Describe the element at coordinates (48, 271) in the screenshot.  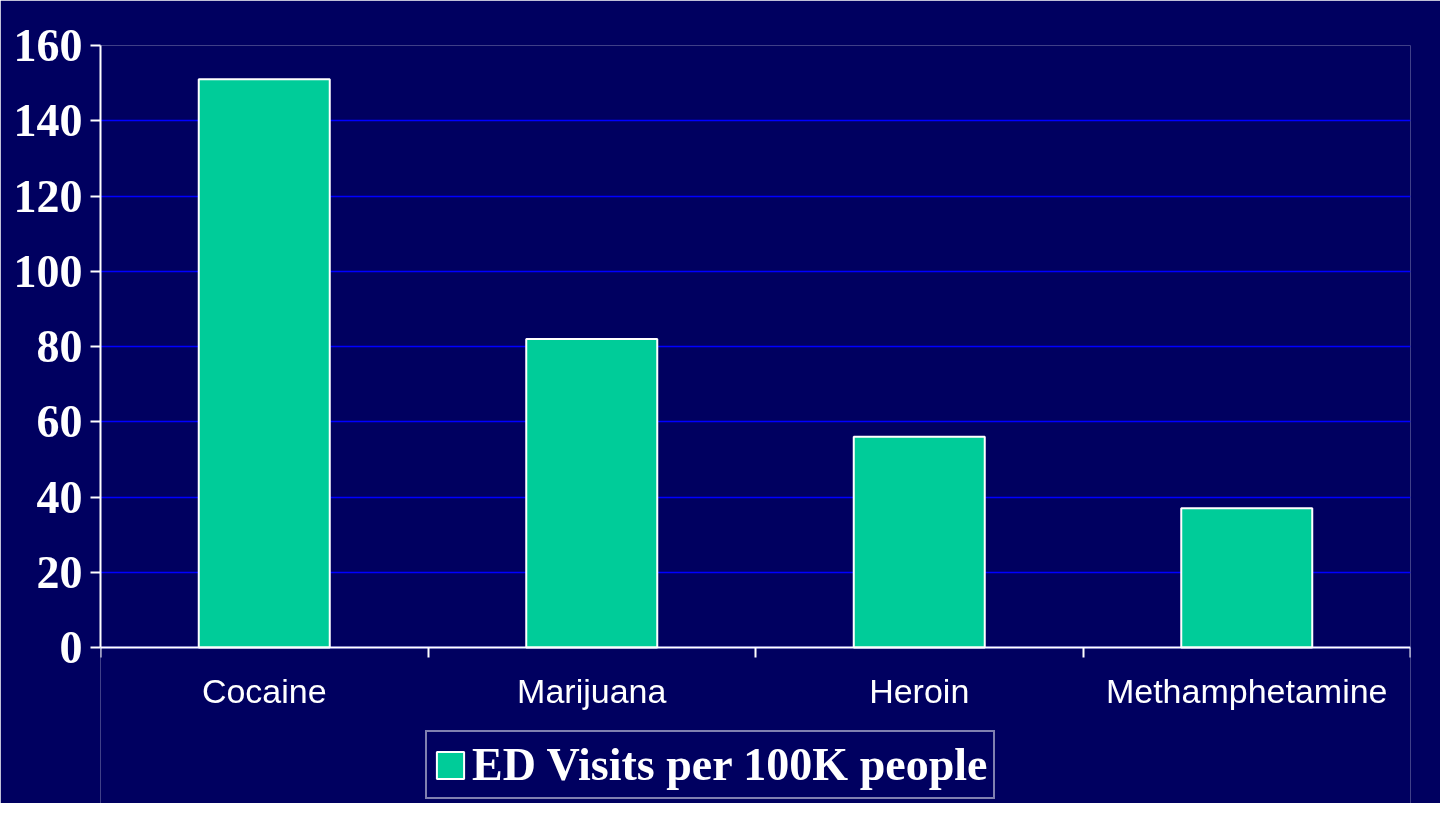
I see `y-tick-label: 100` at that location.